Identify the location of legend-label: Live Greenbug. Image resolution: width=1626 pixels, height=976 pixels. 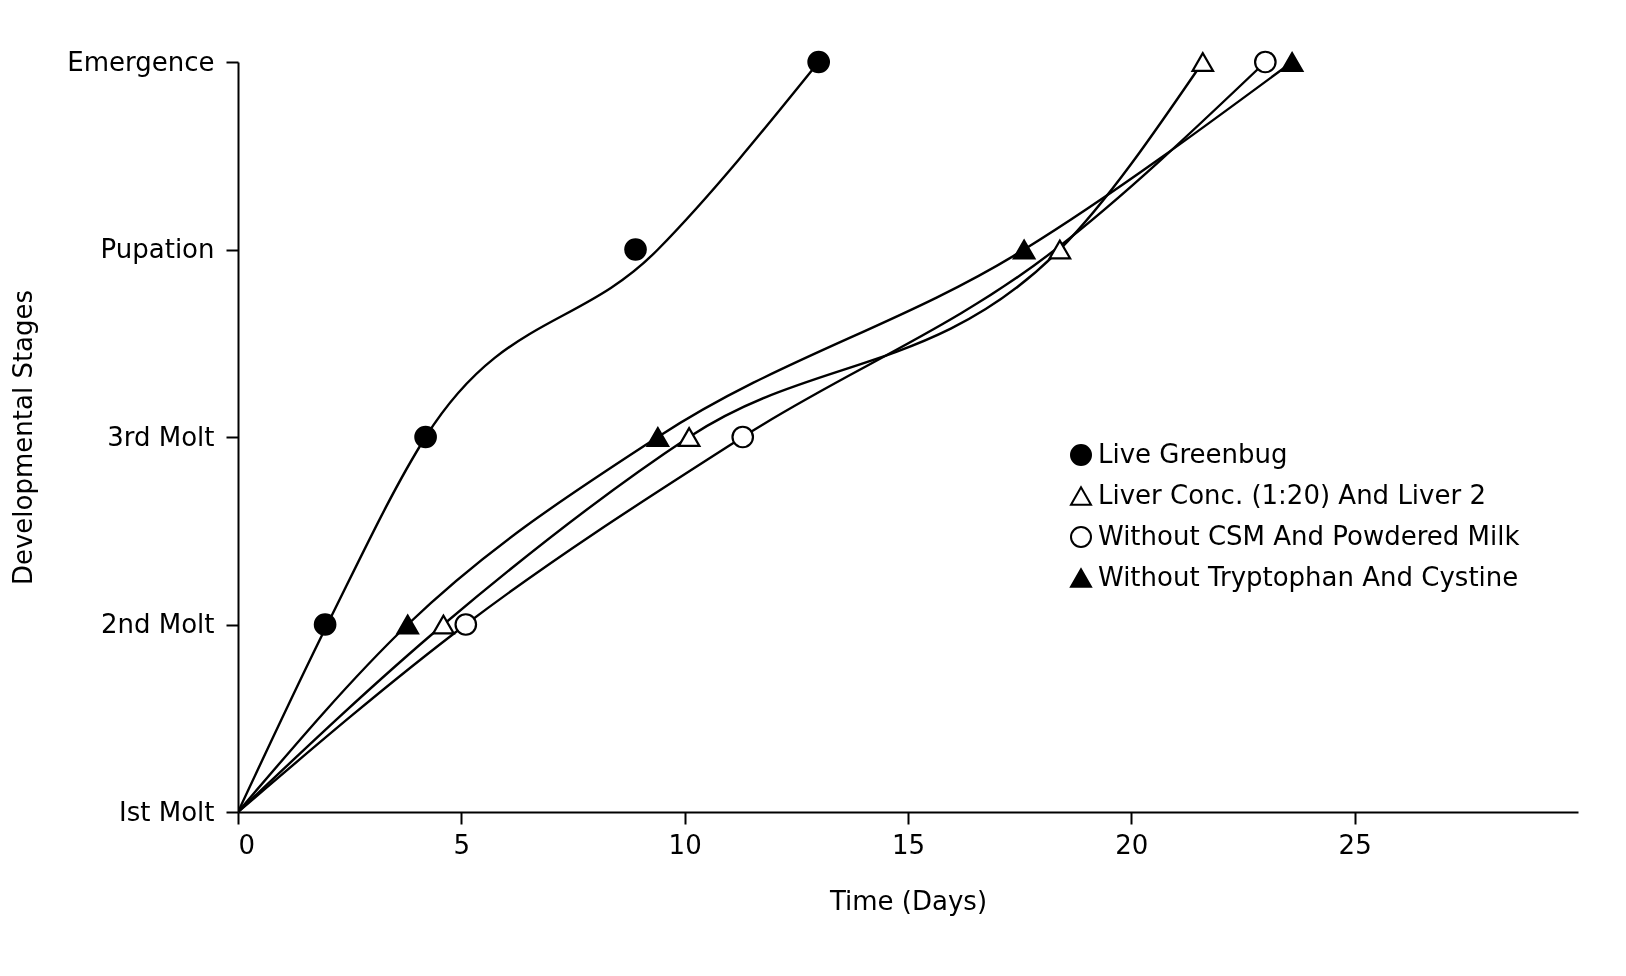
(1193, 454).